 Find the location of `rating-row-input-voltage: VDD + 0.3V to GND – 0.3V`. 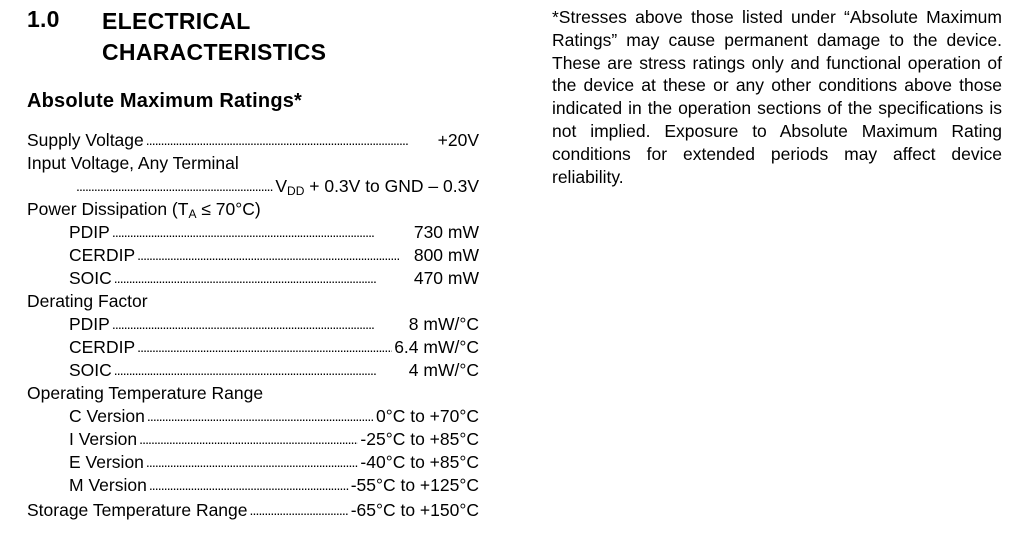

rating-row-input-voltage: VDD + 0.3V to GND – 0.3V is located at coordinates (253, 186).